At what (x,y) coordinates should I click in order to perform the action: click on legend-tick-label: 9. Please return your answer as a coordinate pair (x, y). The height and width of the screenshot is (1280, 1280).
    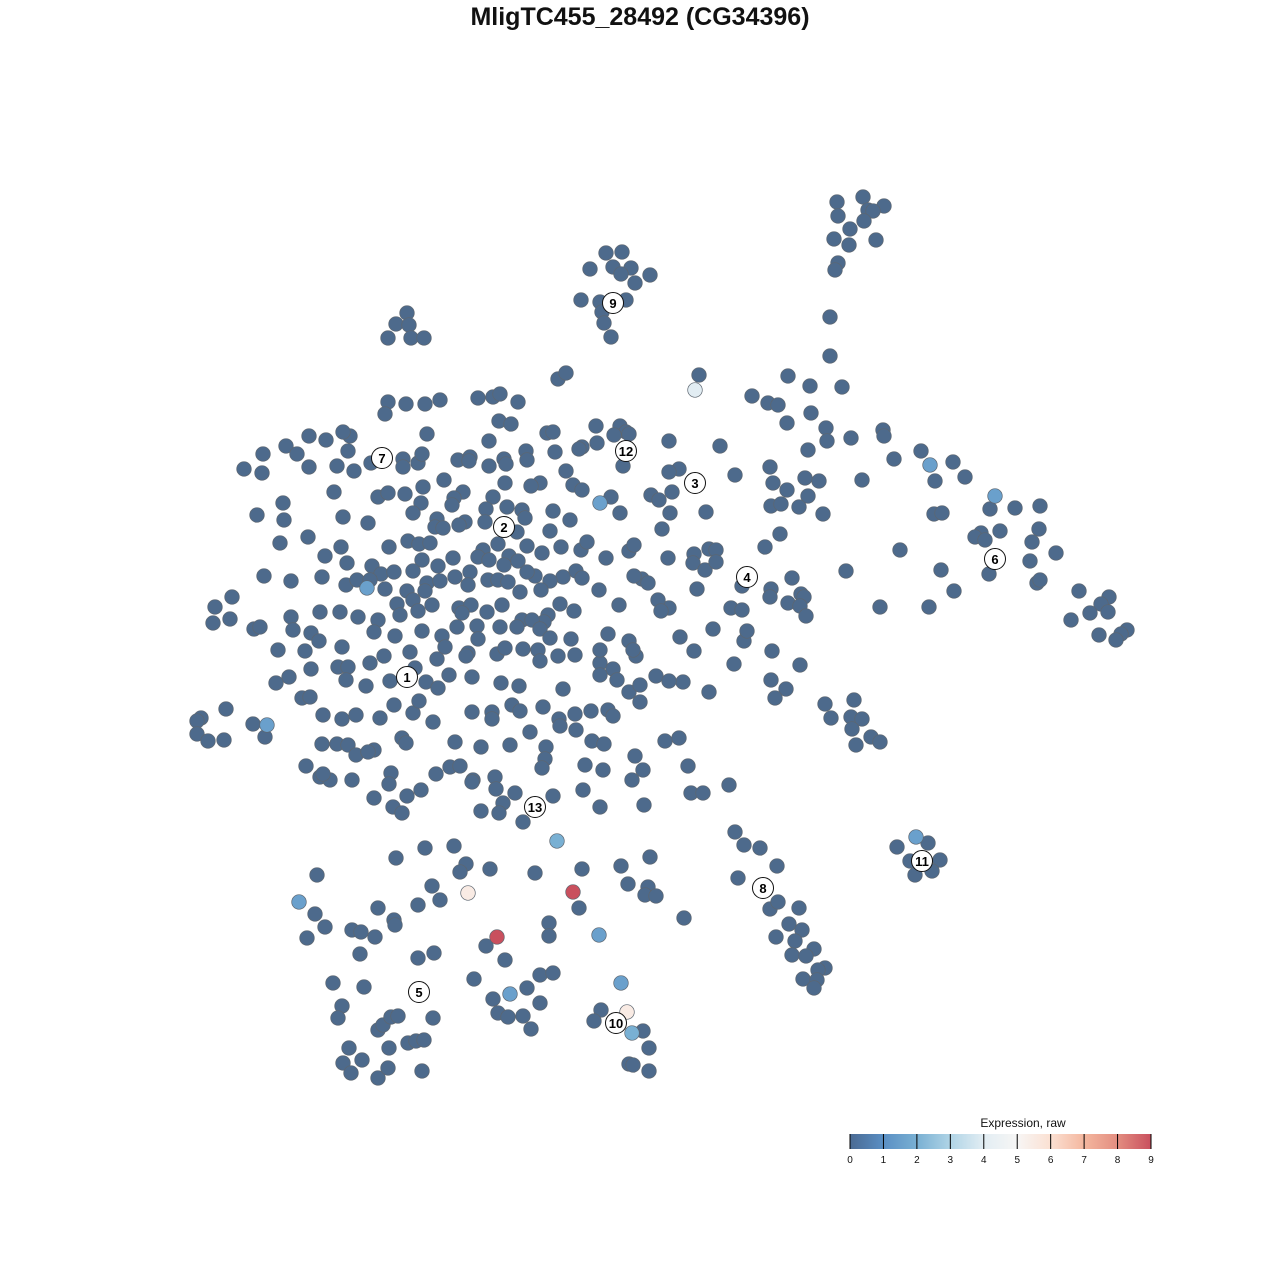
    Looking at the image, I should click on (1151, 1160).